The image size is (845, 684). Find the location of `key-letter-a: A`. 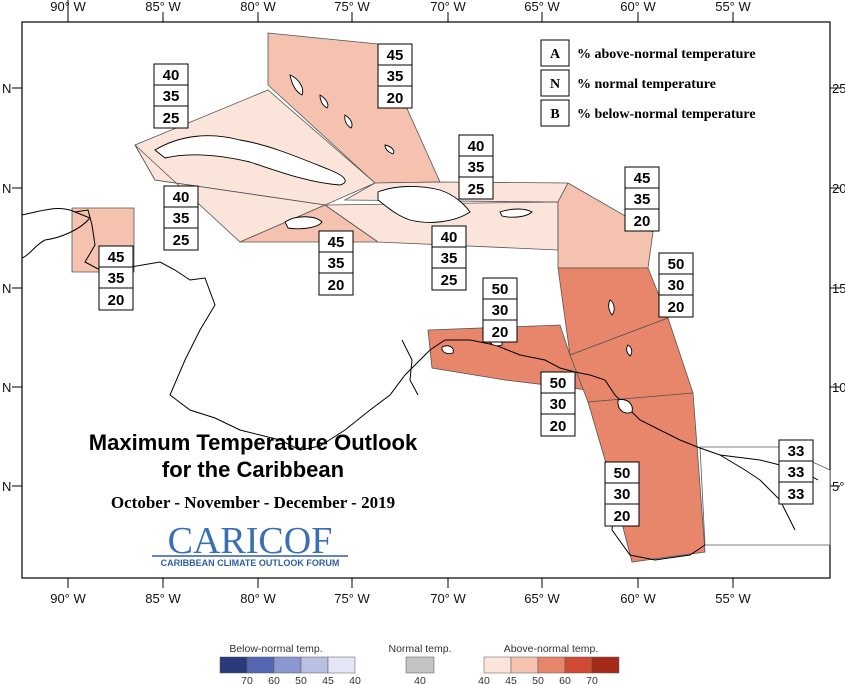

key-letter-a: A is located at coordinates (555, 54).